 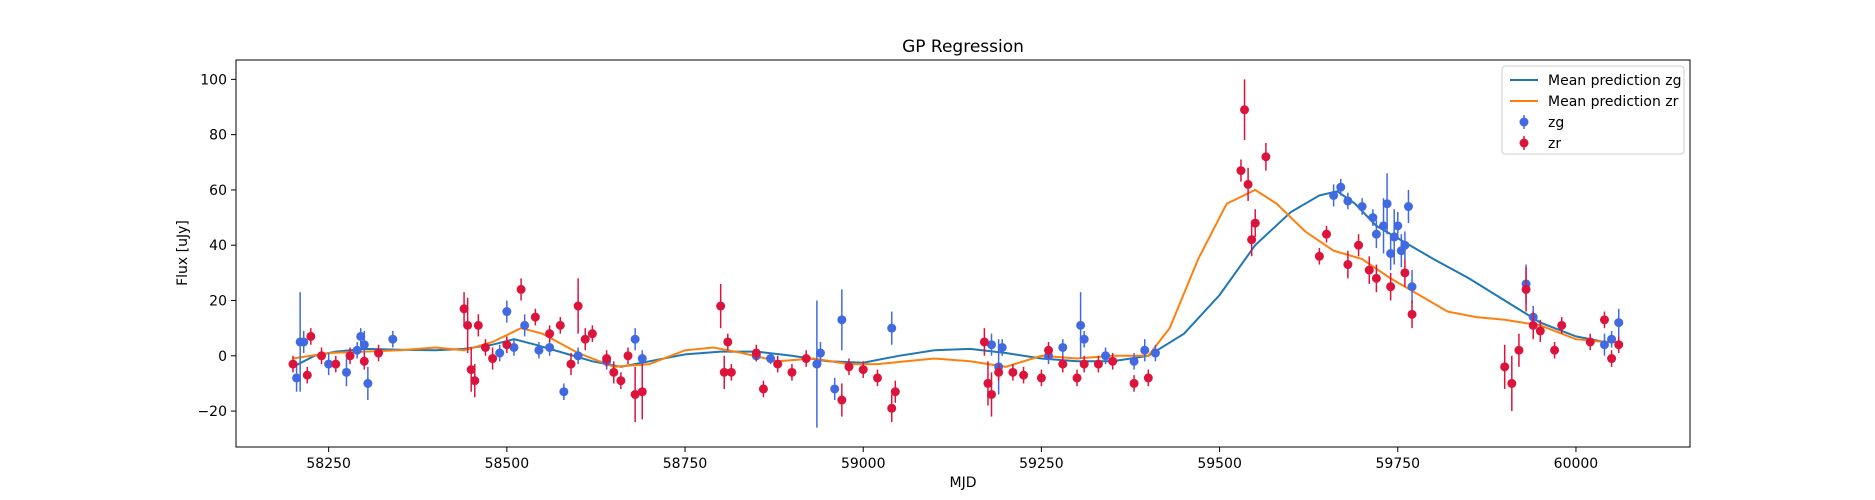 What do you see at coordinates (183, 253) in the screenshot?
I see `y-axis-label: Flux [uJy]` at bounding box center [183, 253].